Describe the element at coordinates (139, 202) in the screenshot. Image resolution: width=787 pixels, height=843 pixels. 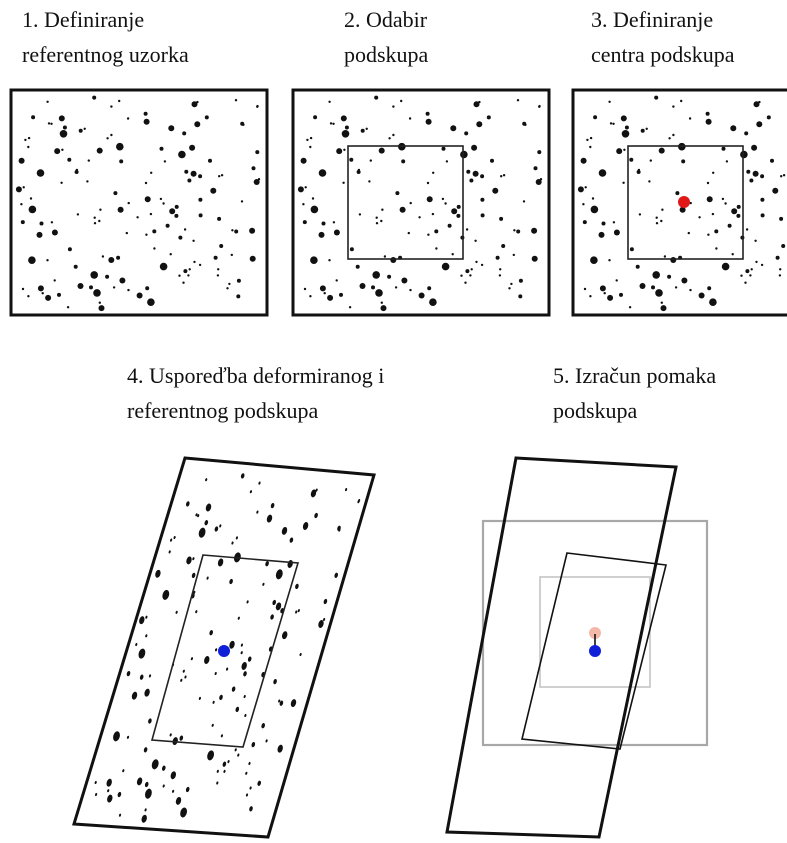
I see `panel-1-reference-sample` at that location.